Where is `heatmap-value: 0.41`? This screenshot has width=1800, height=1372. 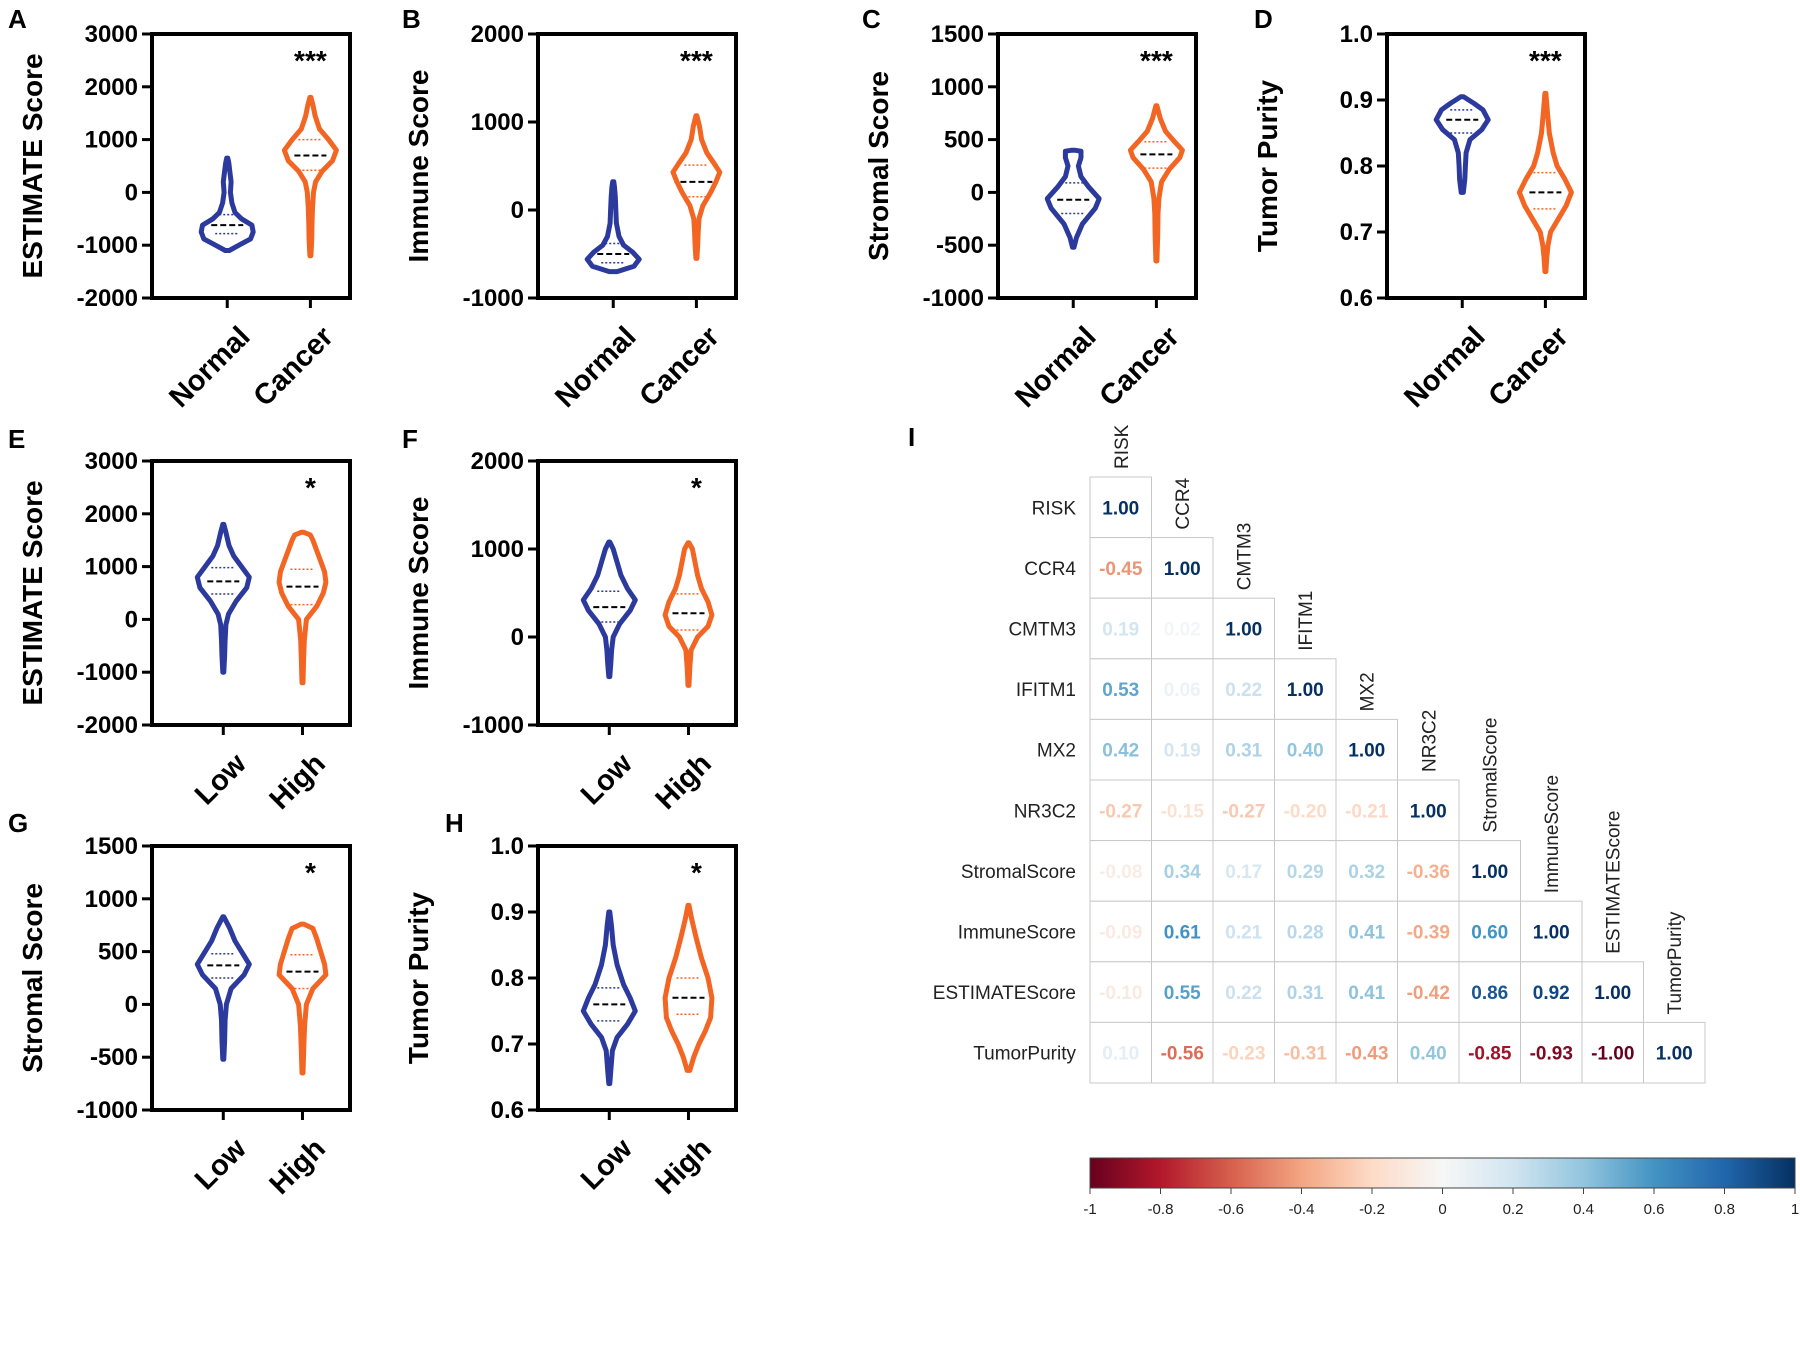 heatmap-value: 0.41 is located at coordinates (1366, 933).